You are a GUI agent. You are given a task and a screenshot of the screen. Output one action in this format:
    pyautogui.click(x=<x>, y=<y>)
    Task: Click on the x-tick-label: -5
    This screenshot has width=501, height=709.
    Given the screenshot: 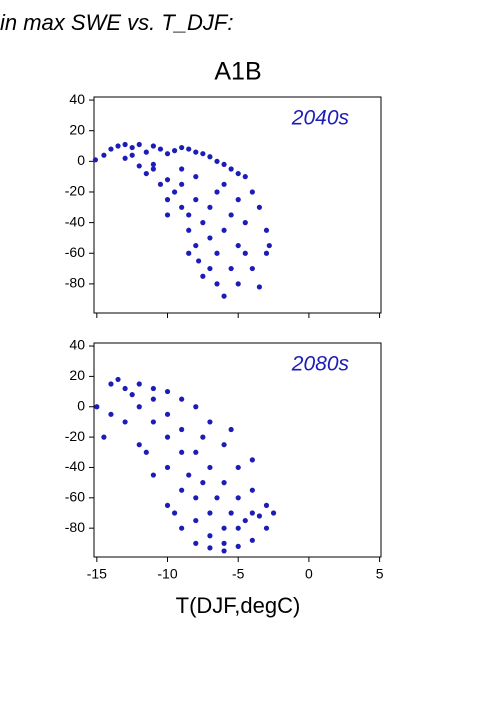 What is the action you would take?
    pyautogui.click(x=238, y=574)
    